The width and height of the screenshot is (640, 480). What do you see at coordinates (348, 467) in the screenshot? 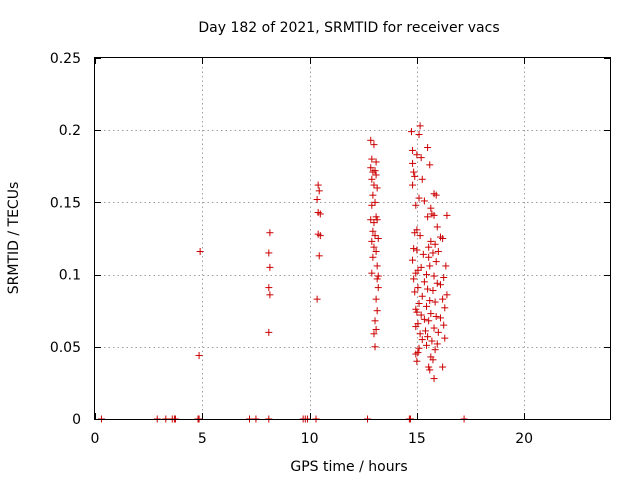
I see `x-axis-label: GPS time / hours` at bounding box center [348, 467].